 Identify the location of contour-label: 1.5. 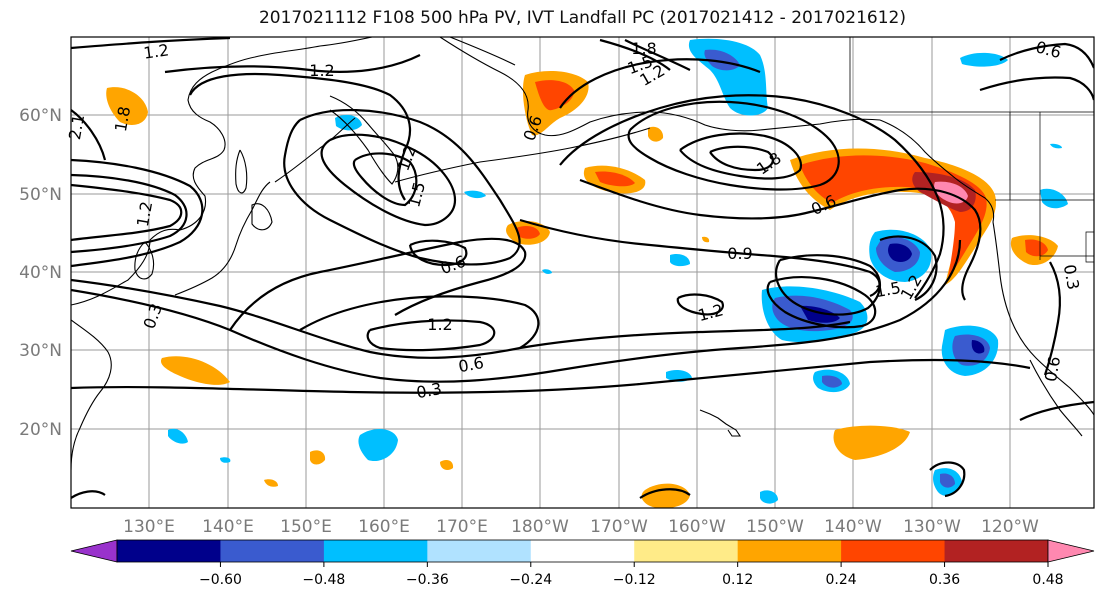
(888, 289).